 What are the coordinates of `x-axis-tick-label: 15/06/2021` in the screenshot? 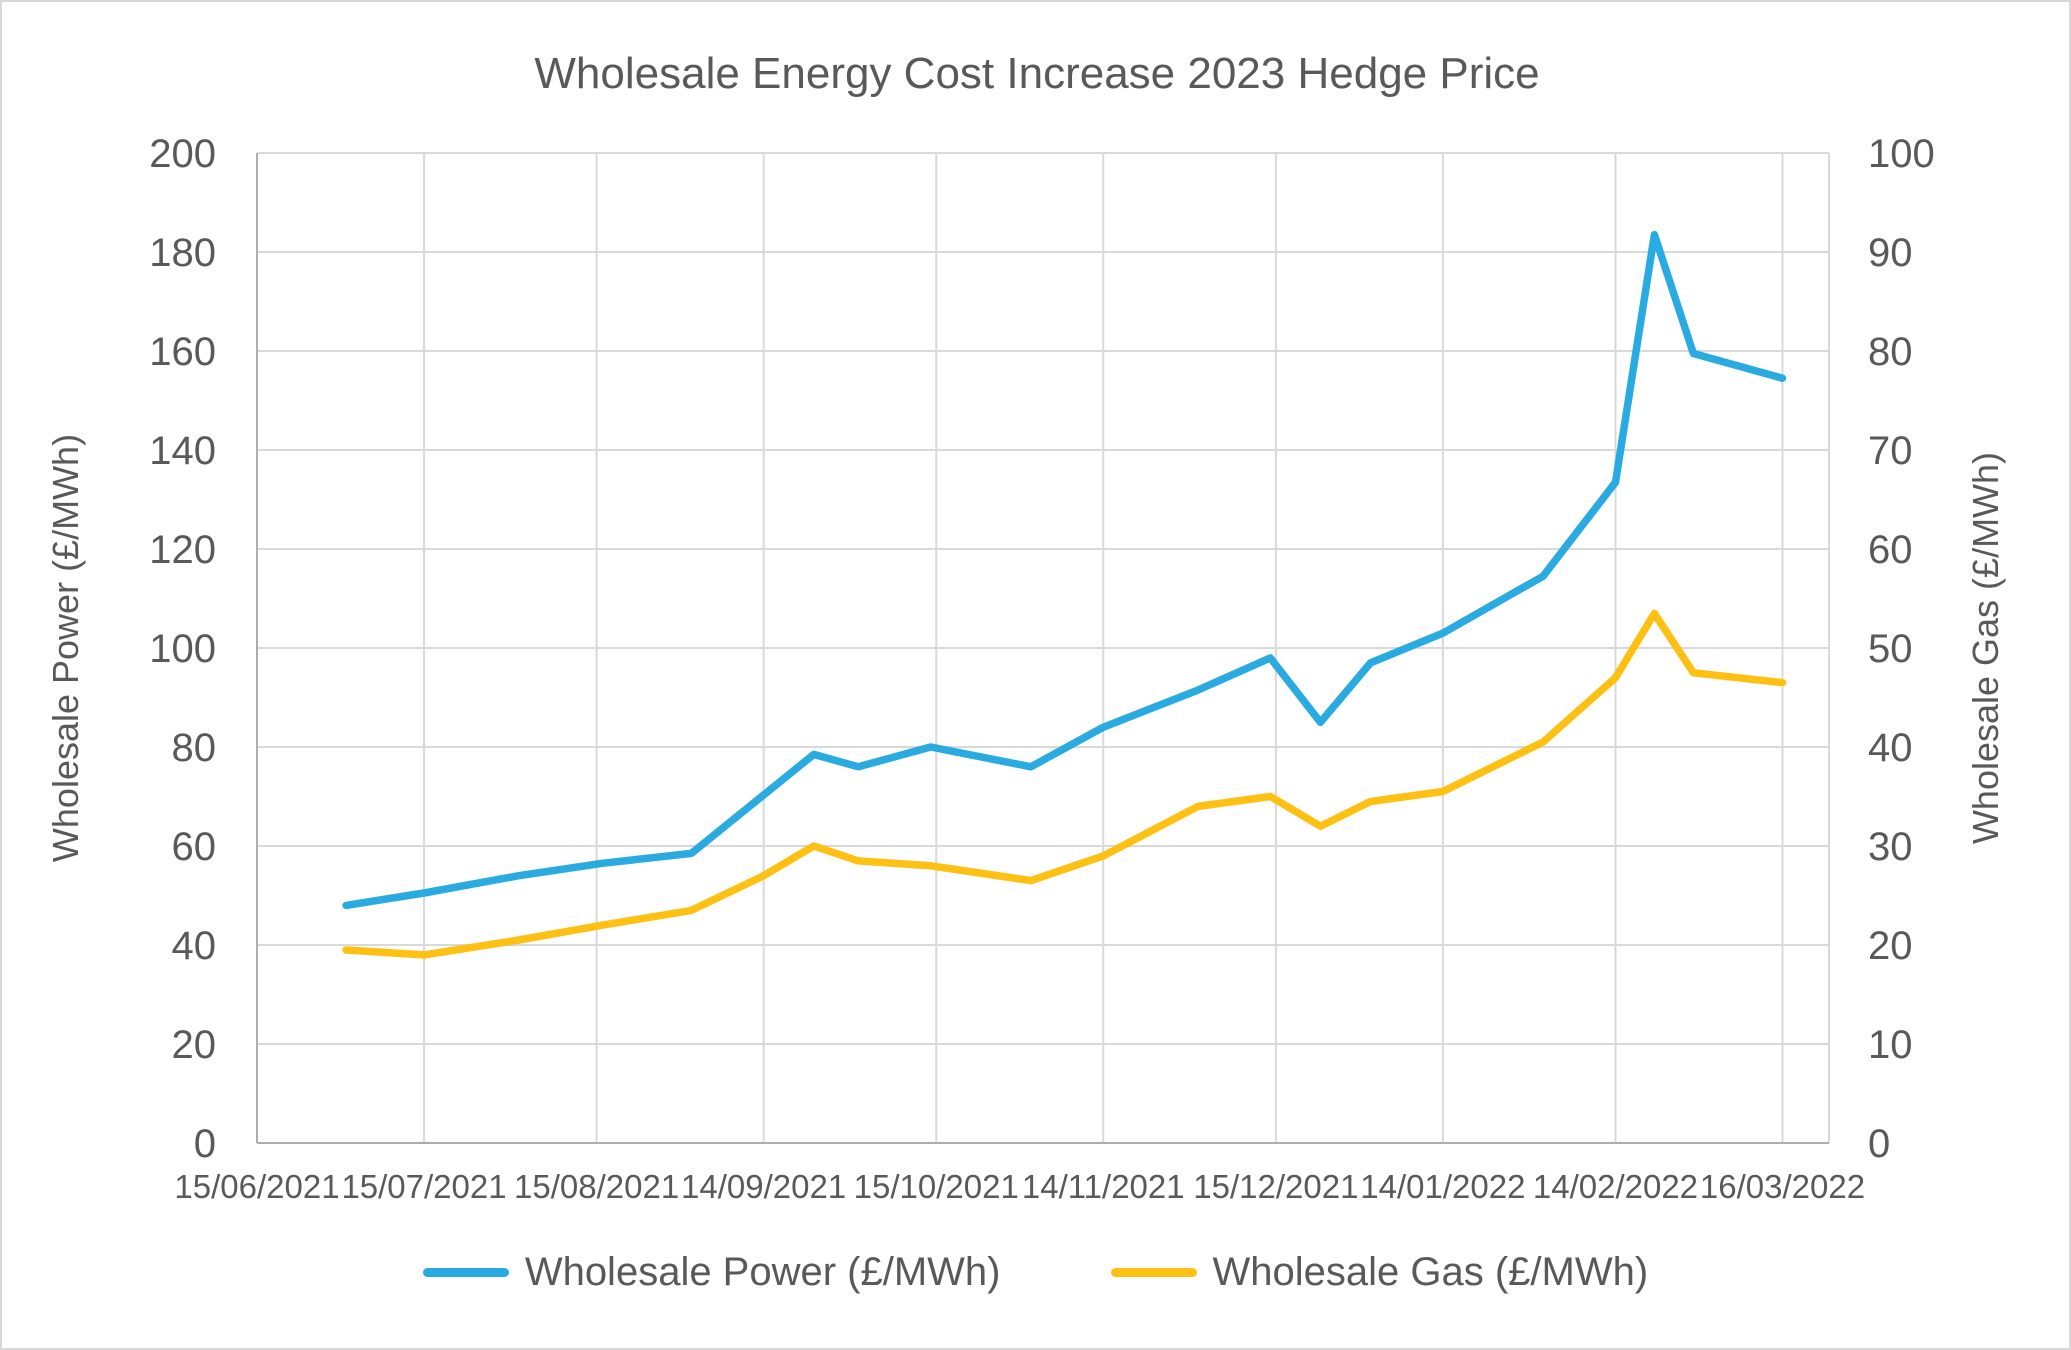 It's located at (256, 1186).